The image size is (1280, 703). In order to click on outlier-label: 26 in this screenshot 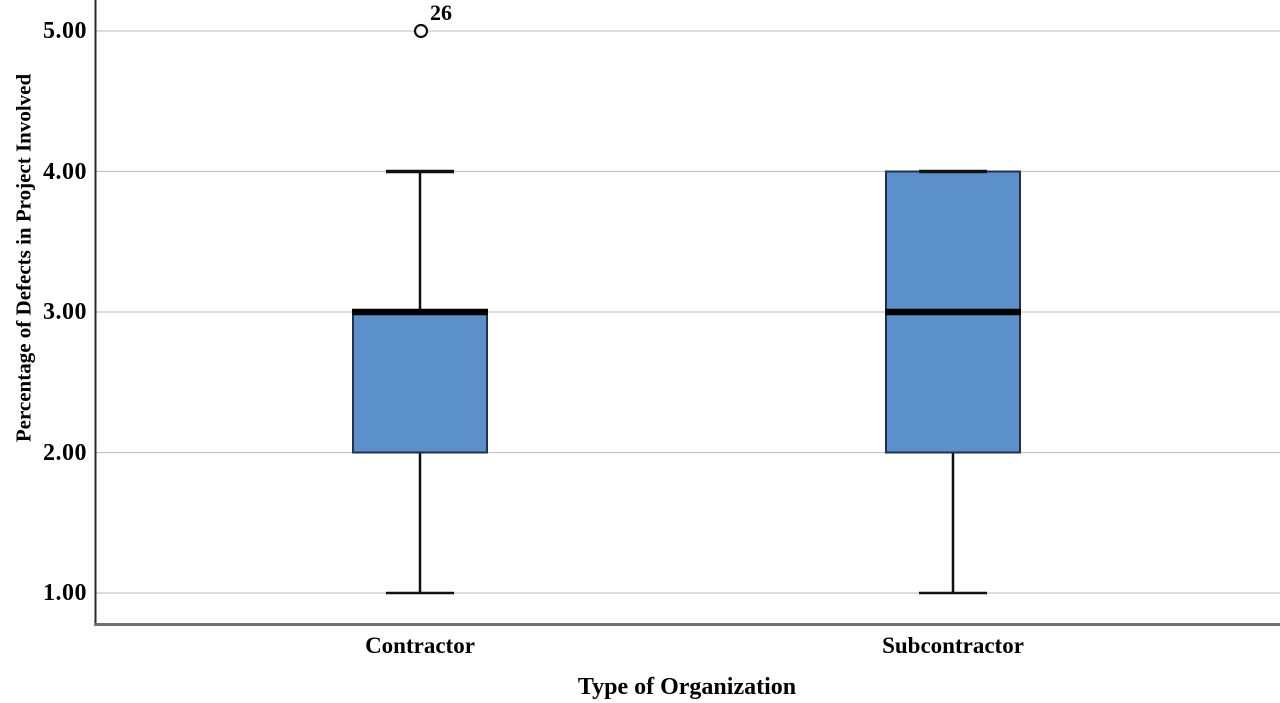, I will do `click(441, 12)`.